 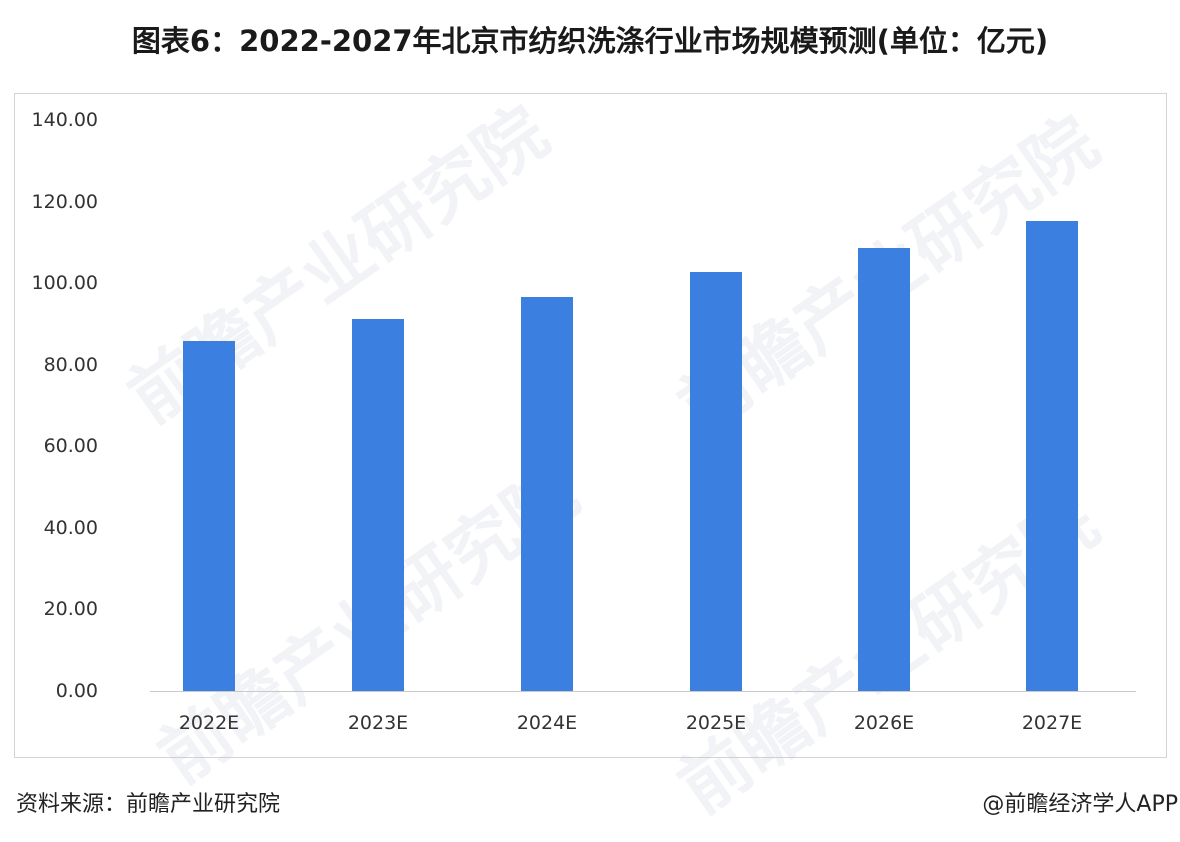 I want to click on y-tick-label: 100.00, so click(x=64, y=283).